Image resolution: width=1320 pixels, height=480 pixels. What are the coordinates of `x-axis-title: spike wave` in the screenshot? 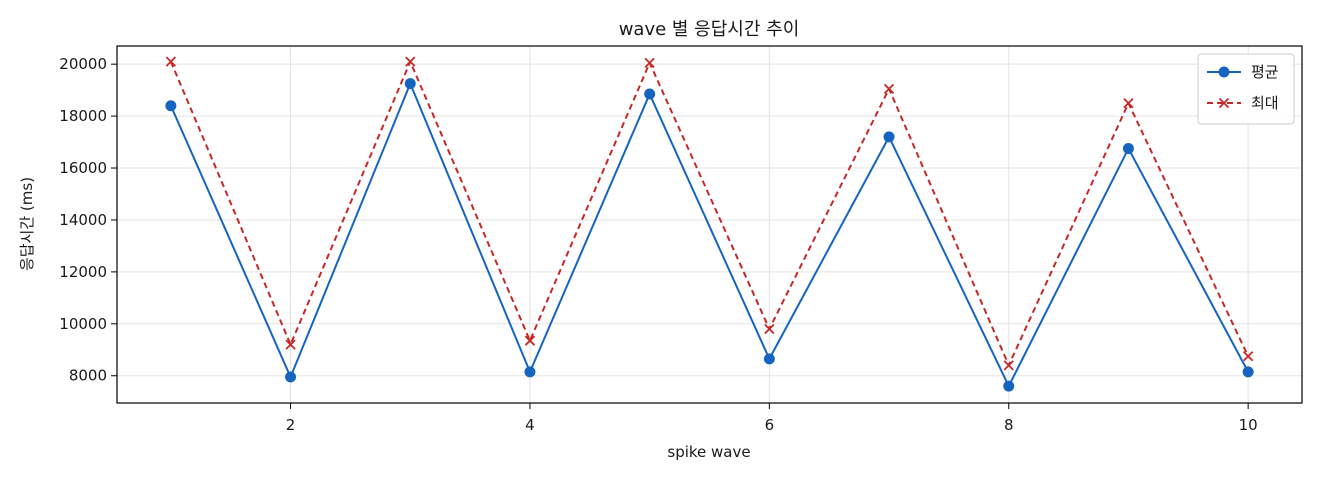 It's located at (708, 452).